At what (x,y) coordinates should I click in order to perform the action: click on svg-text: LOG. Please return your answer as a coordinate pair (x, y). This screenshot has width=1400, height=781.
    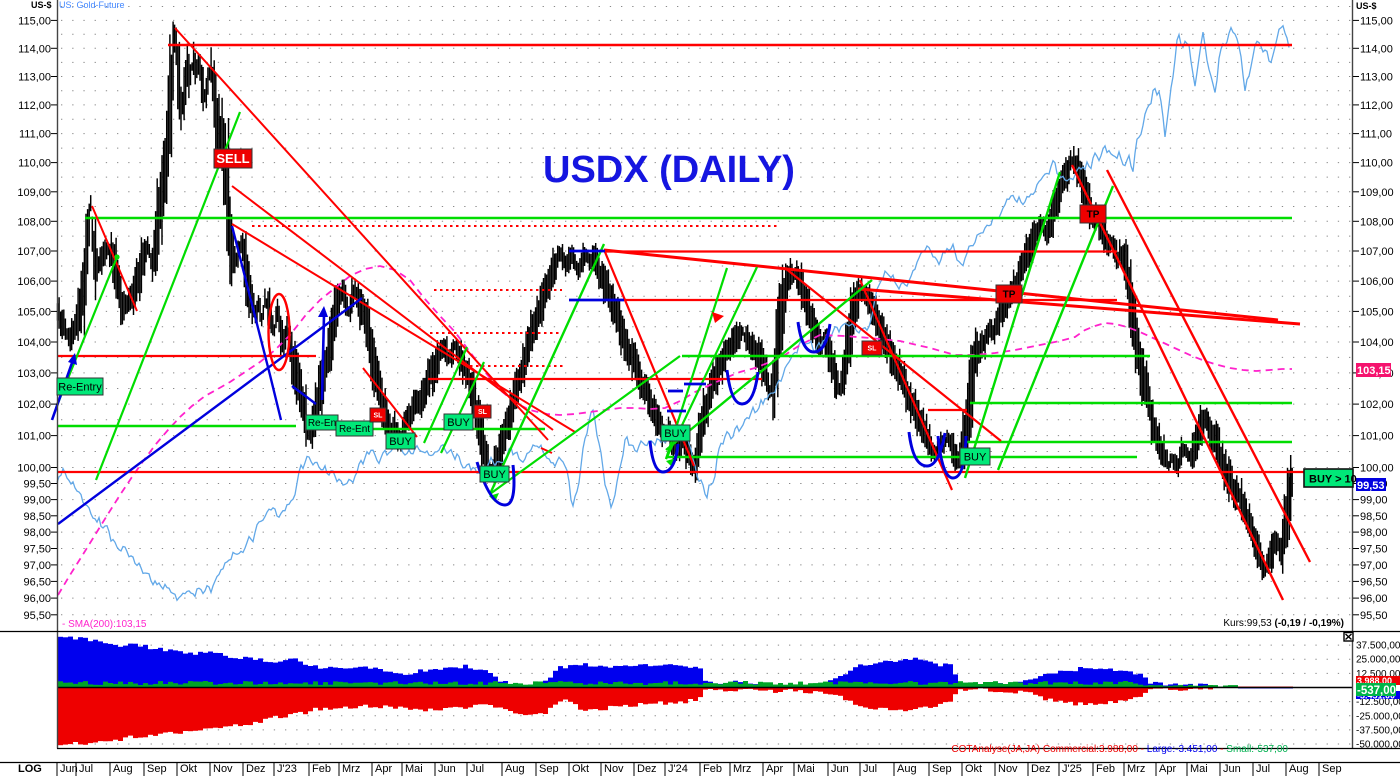
    Looking at the image, I should click on (30, 769).